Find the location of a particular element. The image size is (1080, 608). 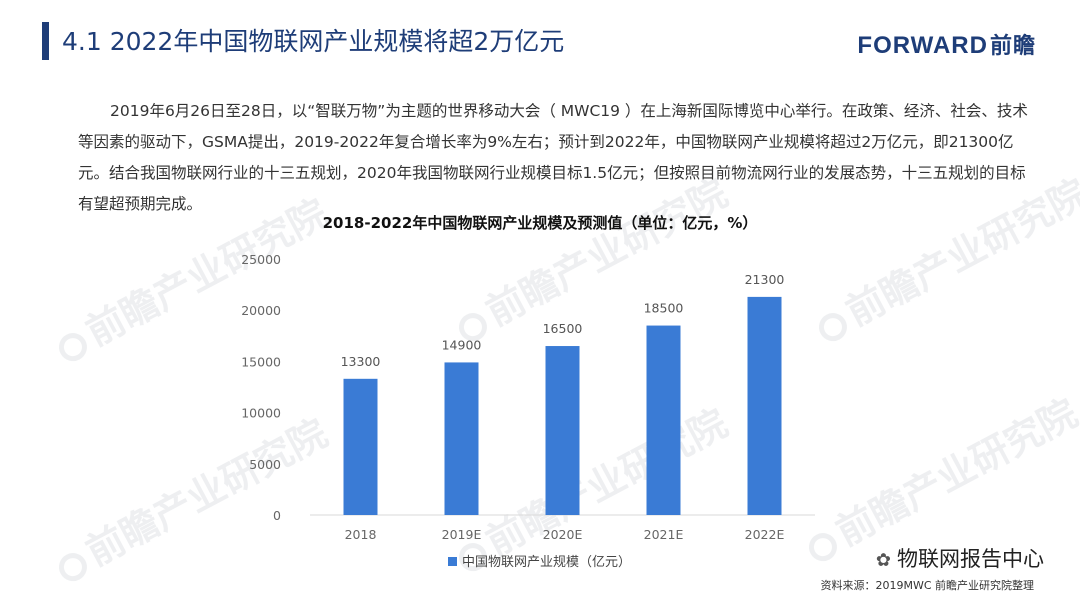

header: 4.1 2022年中国物联网产业规模将超2万亿元 FORWARD前瞻 is located at coordinates (540, 40).